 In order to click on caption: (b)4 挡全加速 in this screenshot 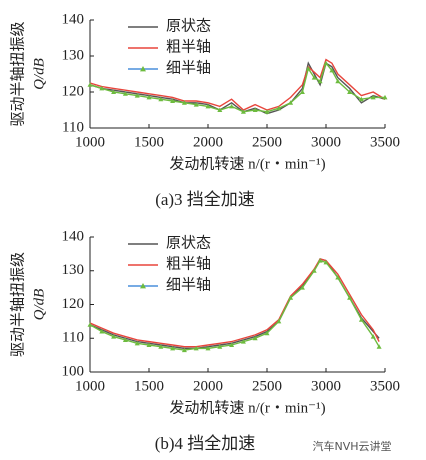, I will do `click(205, 443)`.